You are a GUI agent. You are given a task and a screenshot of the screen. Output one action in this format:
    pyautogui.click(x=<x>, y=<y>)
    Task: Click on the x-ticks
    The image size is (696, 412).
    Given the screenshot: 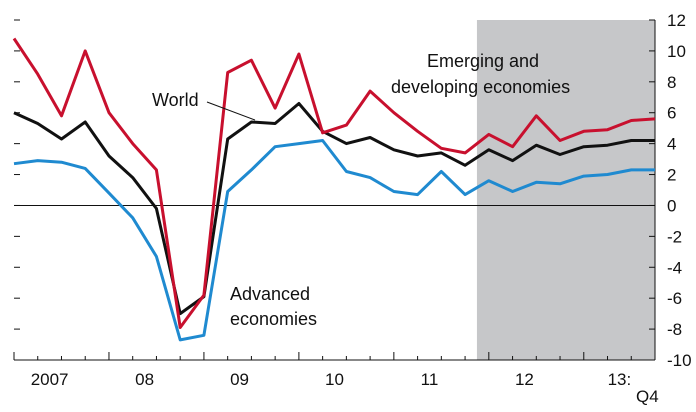 What is the action you would take?
    pyautogui.click(x=334, y=356)
    